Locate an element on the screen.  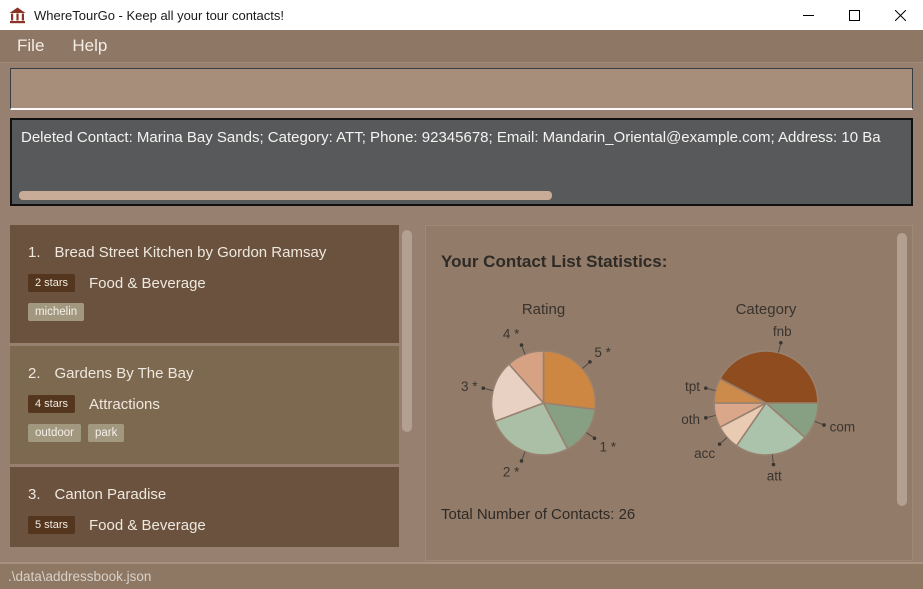
category-pie-chart: Category com att acc oth tpt fnb is located at coordinates (766, 393).